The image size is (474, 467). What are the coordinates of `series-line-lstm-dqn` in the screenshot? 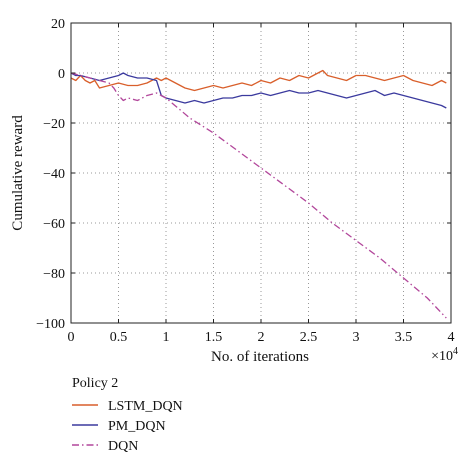 It's located at (258, 80).